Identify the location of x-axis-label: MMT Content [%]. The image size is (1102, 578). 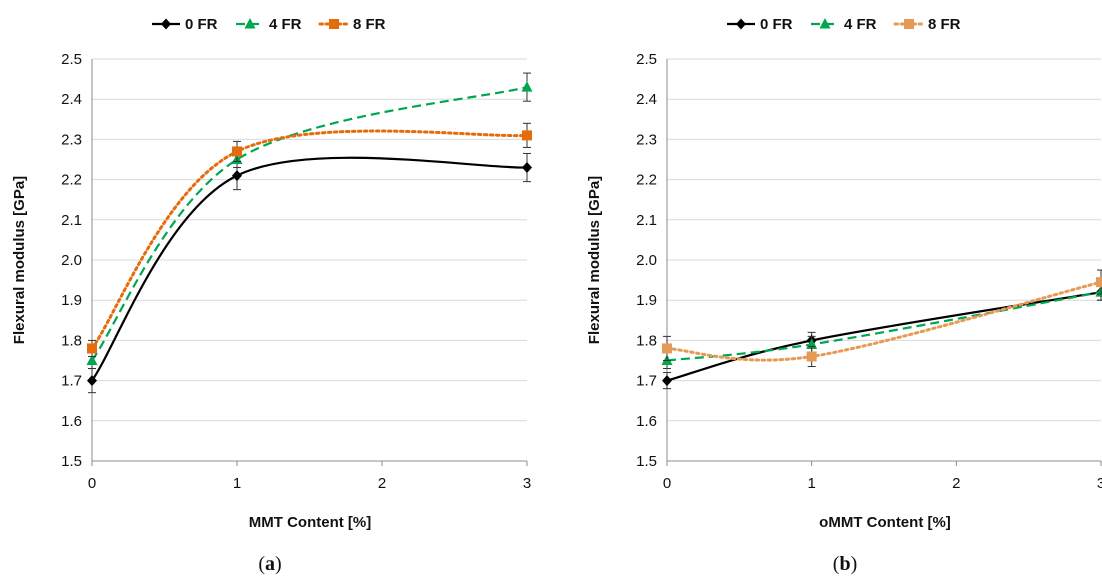
(310, 522).